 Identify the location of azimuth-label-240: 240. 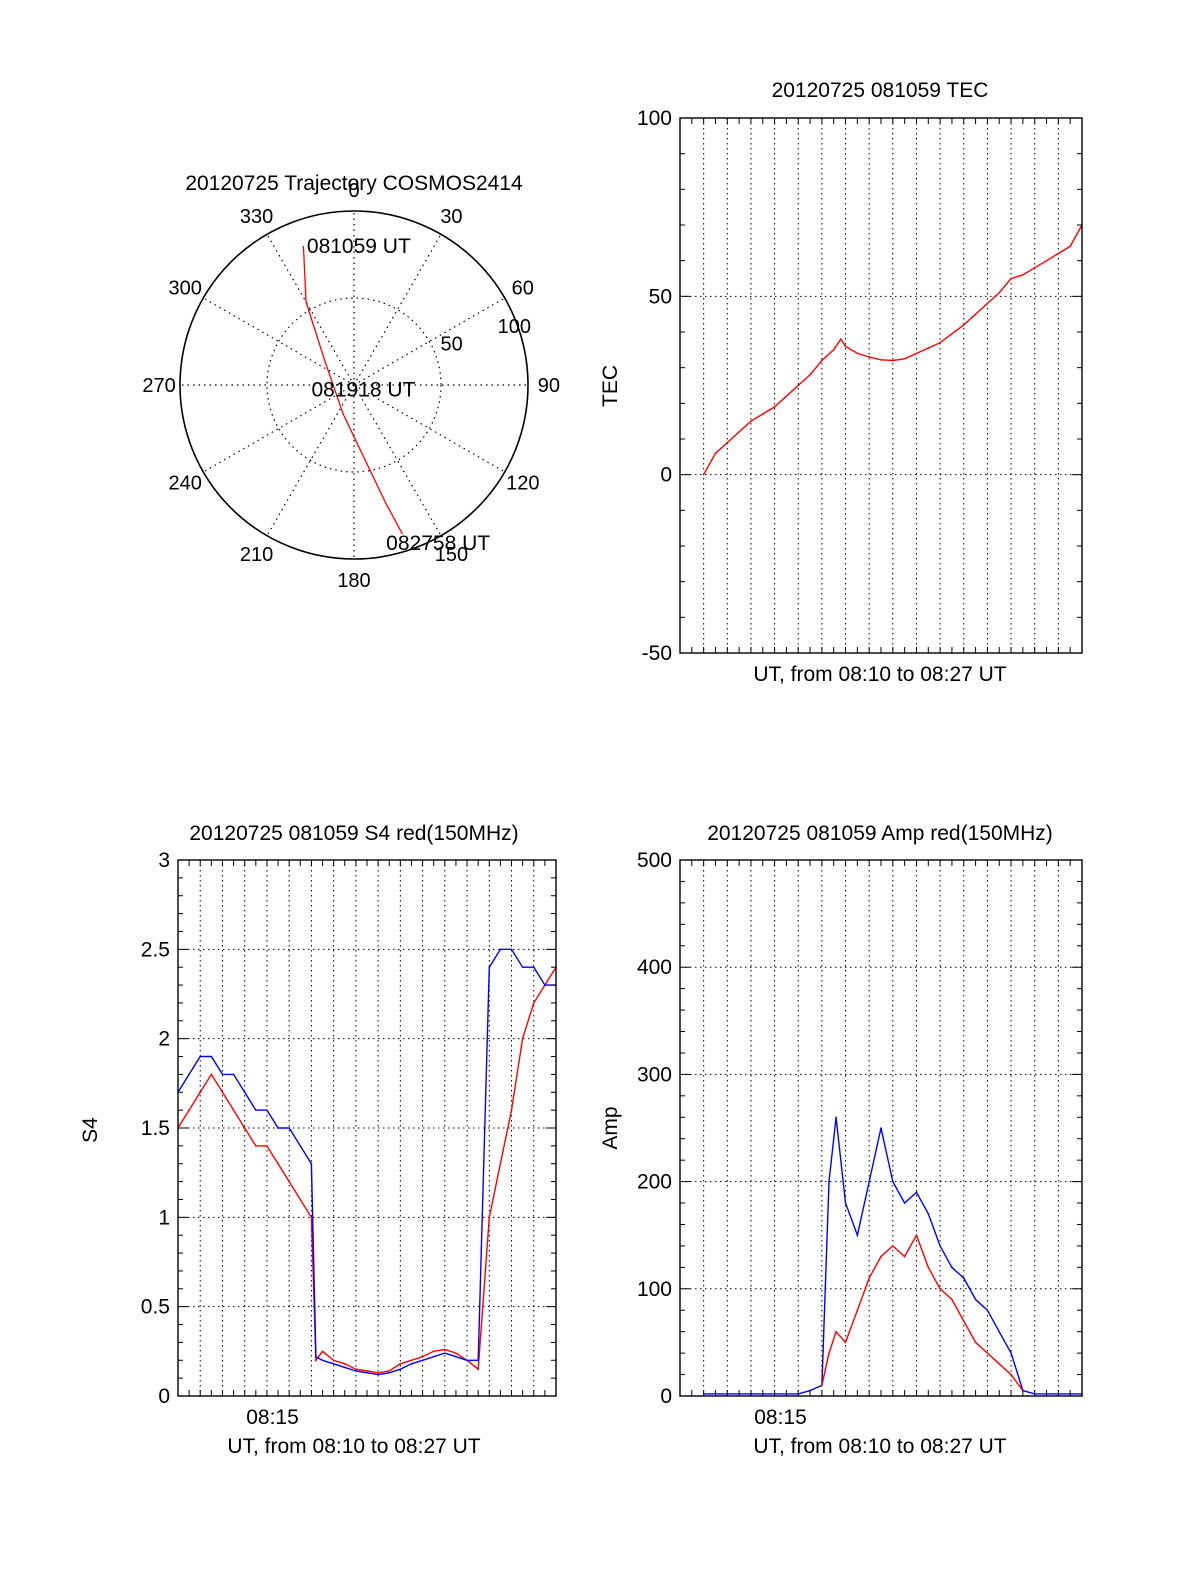
(185, 483).